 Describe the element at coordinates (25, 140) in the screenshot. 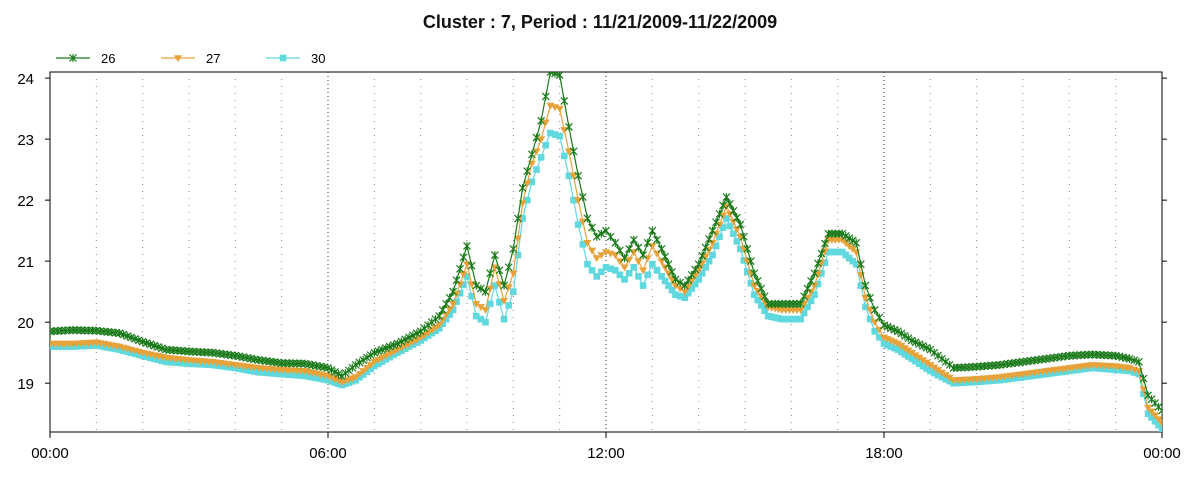

I see `y-tick-label: 23` at that location.